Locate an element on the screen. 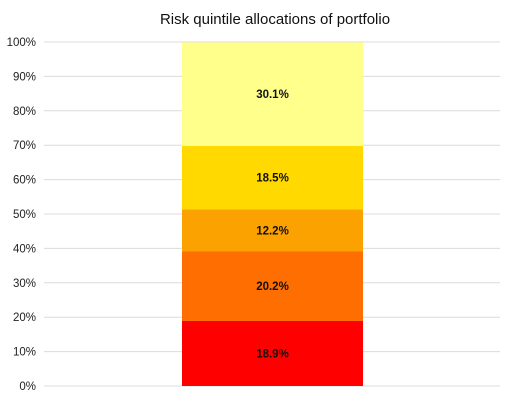  segment-label-3: 12.2% is located at coordinates (272, 232).